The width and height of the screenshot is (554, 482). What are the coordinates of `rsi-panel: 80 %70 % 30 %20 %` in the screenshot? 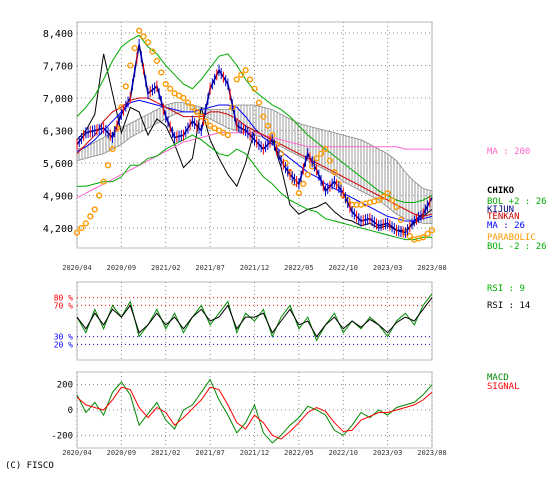 It's located at (243, 321).